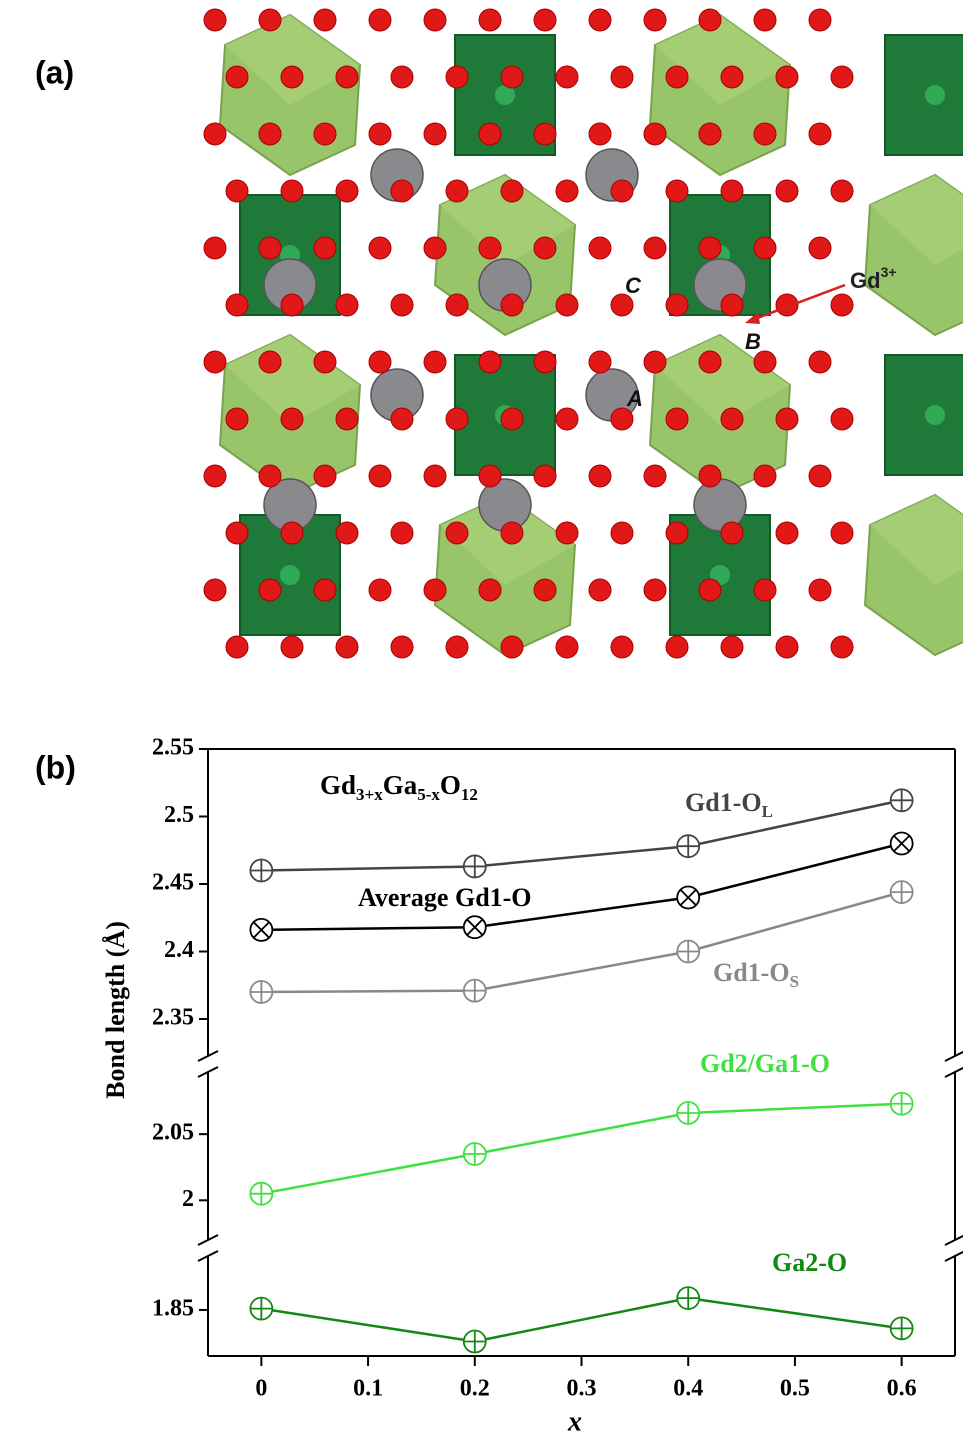 Image resolution: width=963 pixels, height=1438 pixels. Describe the element at coordinates (751, 972) in the screenshot. I see `series-label-part: Gd1-O` at that location.